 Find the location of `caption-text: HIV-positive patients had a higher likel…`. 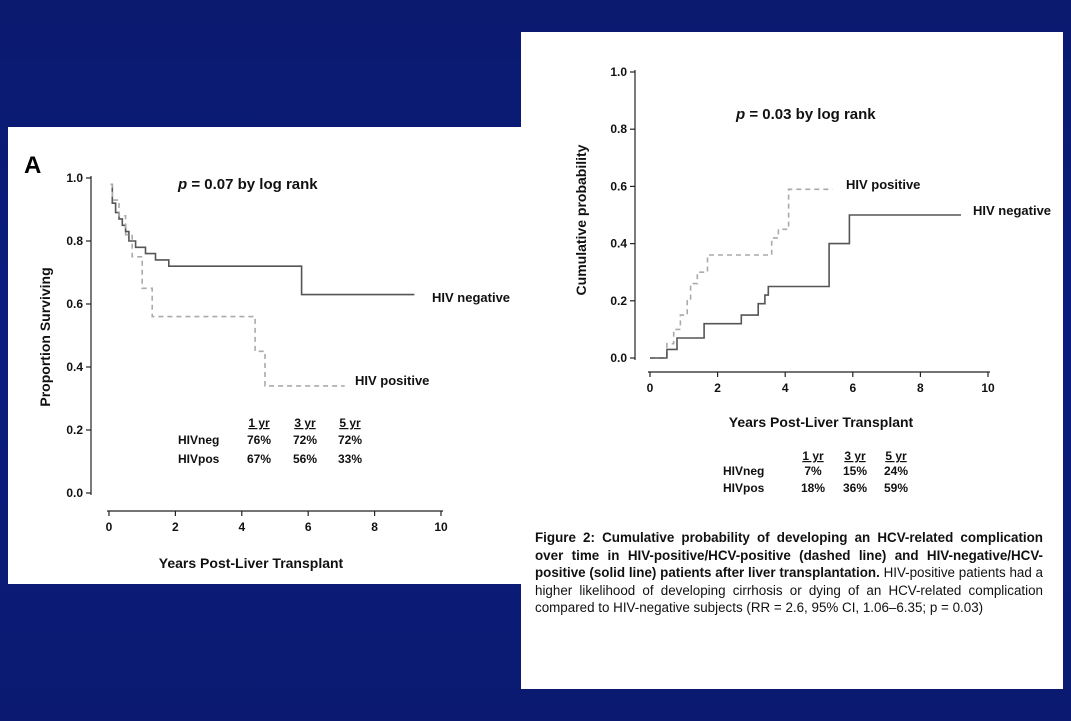

caption-text: HIV-positive patients had a higher likel… is located at coordinates (789, 590).